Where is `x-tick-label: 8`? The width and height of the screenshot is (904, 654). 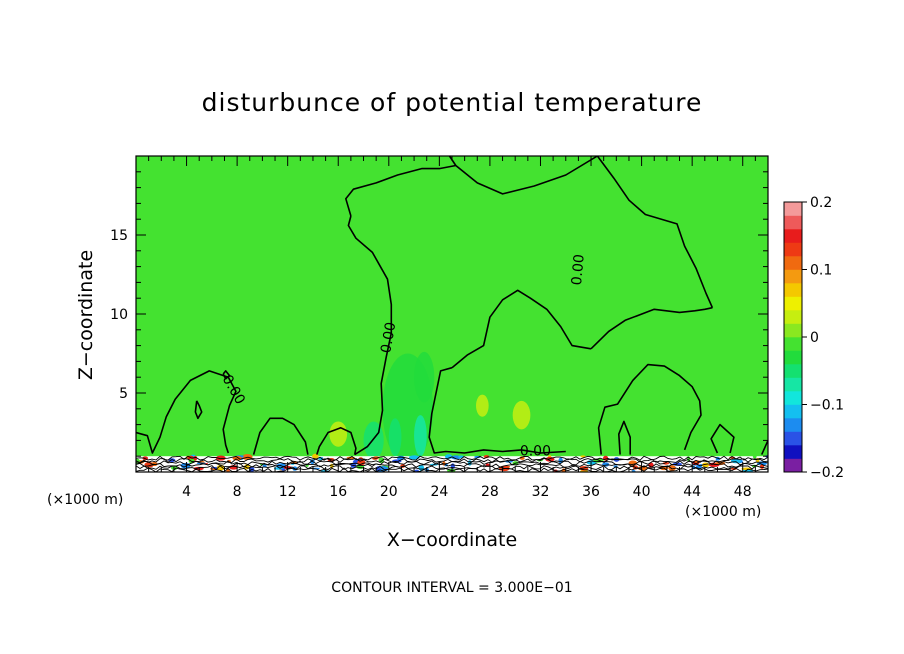
x-tick-label: 8 is located at coordinates (237, 492).